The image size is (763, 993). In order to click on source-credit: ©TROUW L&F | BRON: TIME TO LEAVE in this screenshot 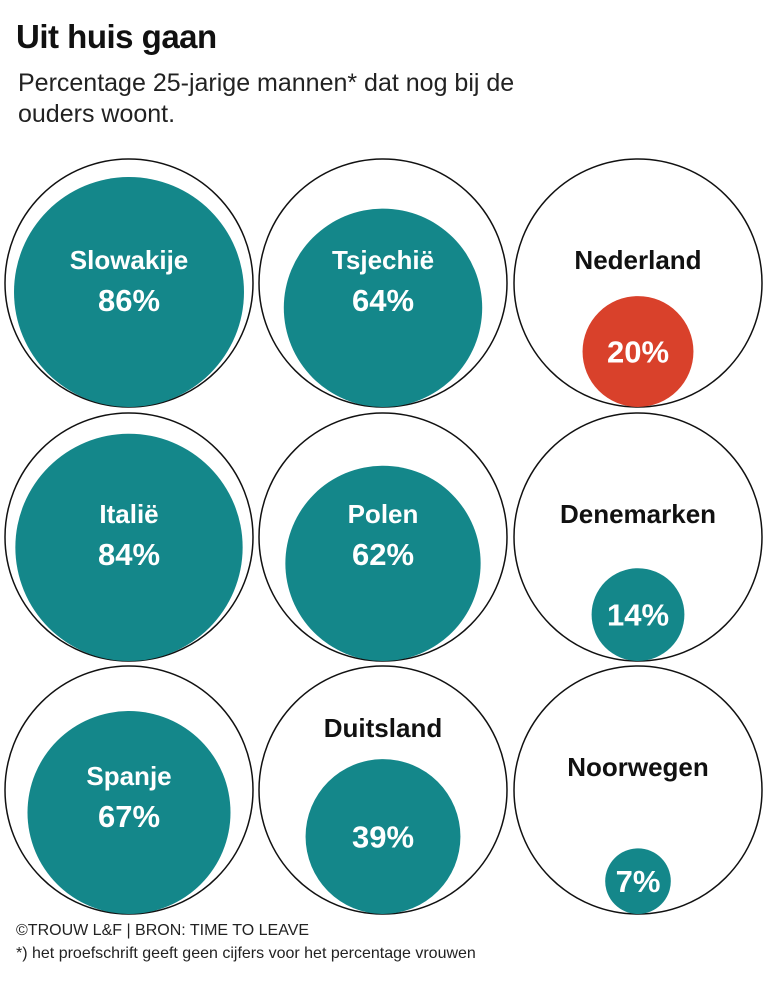, I will do `click(163, 930)`.